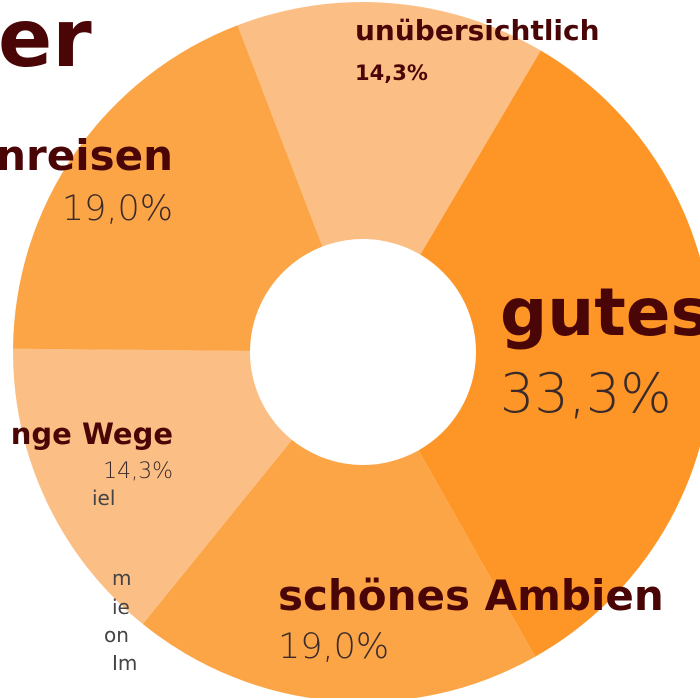 Image resolution: width=700 pixels, height=698 pixels. Describe the element at coordinates (92, 434) in the screenshot. I see `slice-label: nge Wege` at that location.